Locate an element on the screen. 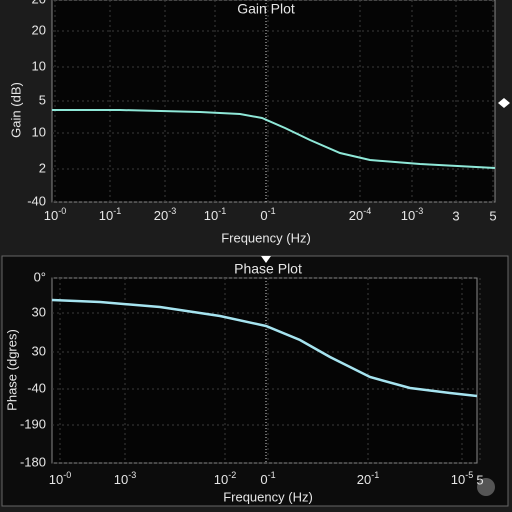 The image size is (512, 512). x-tick-label: 10-2 is located at coordinates (225, 478).